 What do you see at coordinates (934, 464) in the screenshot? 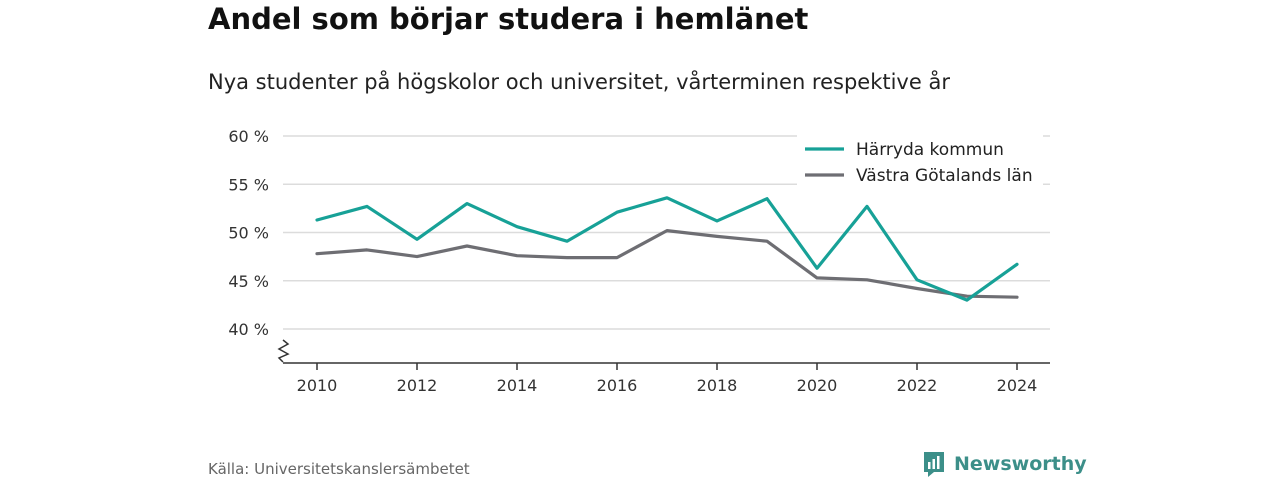
I see `bar-chart-icon` at bounding box center [934, 464].